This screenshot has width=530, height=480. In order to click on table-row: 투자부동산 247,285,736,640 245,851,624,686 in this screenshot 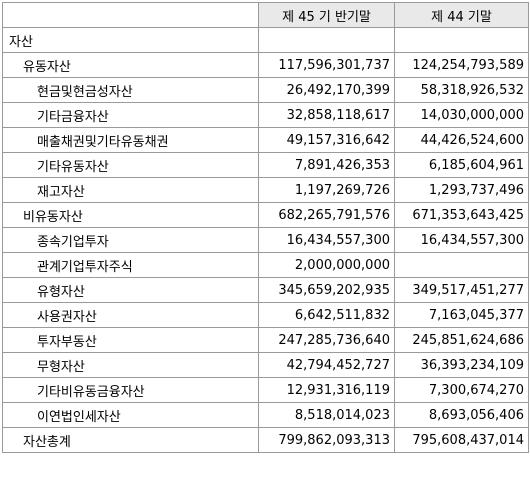, I will do `click(265, 340)`.